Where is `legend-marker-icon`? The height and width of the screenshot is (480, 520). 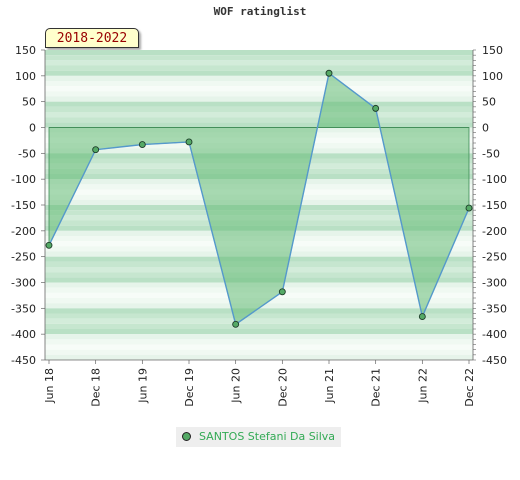
legend-marker-icon is located at coordinates (186, 436).